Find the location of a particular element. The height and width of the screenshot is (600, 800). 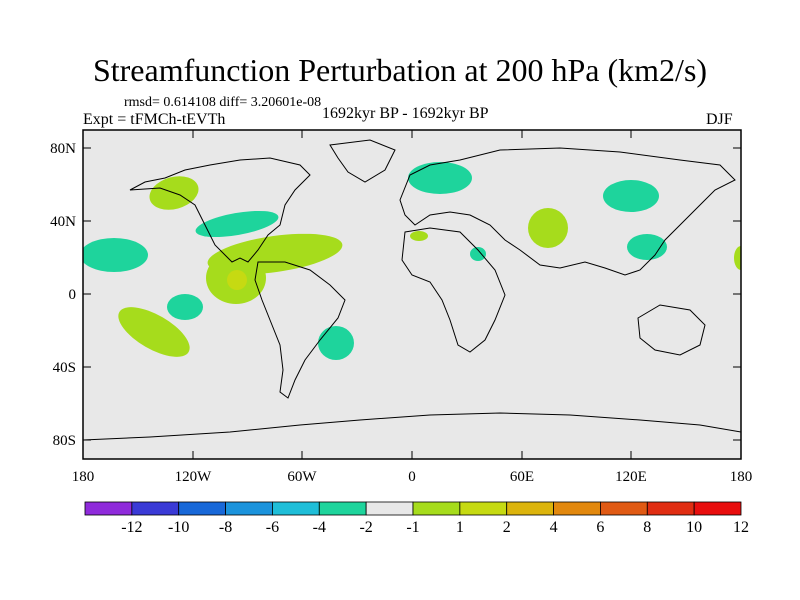

africa-coast is located at coordinates (453, 290).